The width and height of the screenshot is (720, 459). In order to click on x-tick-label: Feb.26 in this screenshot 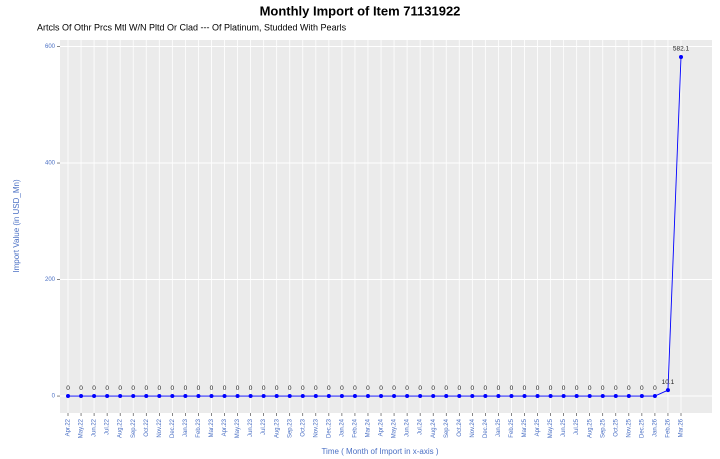, I will do `click(669, 427)`.